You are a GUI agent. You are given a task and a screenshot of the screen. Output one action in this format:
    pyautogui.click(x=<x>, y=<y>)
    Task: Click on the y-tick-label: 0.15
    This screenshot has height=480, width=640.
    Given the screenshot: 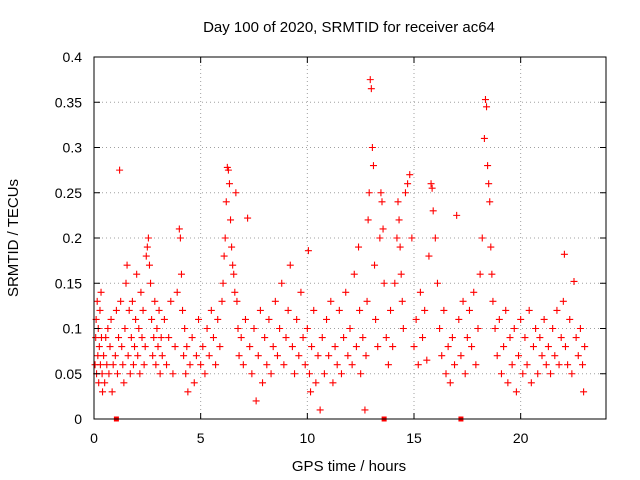 What is the action you would take?
    pyautogui.click(x=68, y=283)
    